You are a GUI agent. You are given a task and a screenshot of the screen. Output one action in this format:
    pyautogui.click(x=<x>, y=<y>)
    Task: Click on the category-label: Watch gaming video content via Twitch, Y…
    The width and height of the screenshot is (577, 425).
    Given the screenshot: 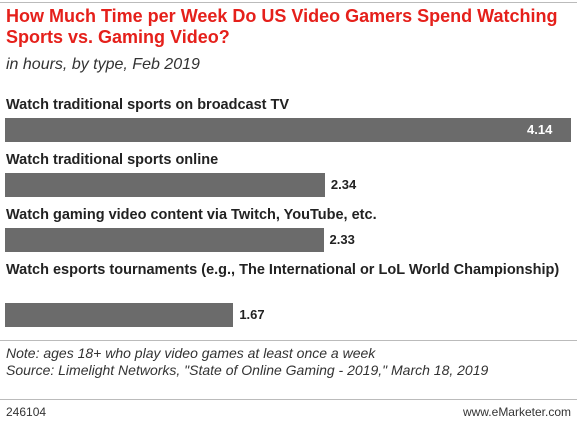 What is the action you would take?
    pyautogui.click(x=191, y=215)
    